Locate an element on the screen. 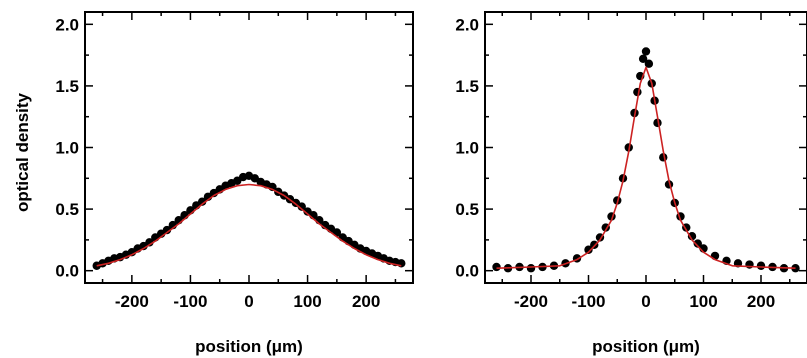 The width and height of the screenshot is (807, 358). fit-curve is located at coordinates (249, 225).